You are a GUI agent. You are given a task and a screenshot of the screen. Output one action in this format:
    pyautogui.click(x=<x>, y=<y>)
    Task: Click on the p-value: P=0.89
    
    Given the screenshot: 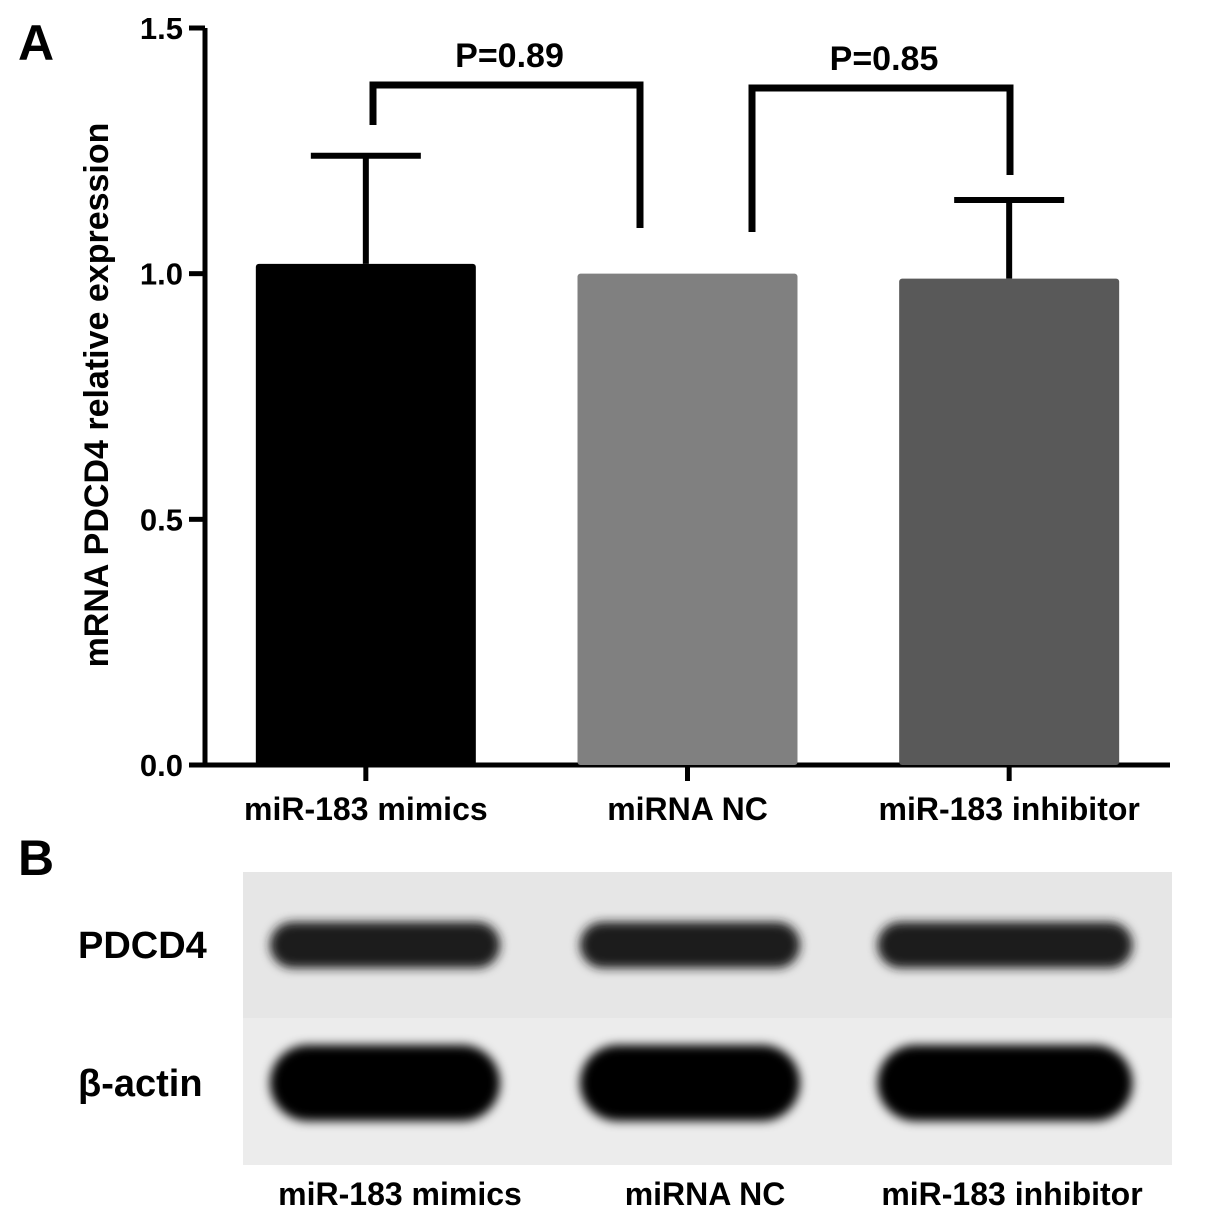 What is the action you would take?
    pyautogui.click(x=509, y=56)
    